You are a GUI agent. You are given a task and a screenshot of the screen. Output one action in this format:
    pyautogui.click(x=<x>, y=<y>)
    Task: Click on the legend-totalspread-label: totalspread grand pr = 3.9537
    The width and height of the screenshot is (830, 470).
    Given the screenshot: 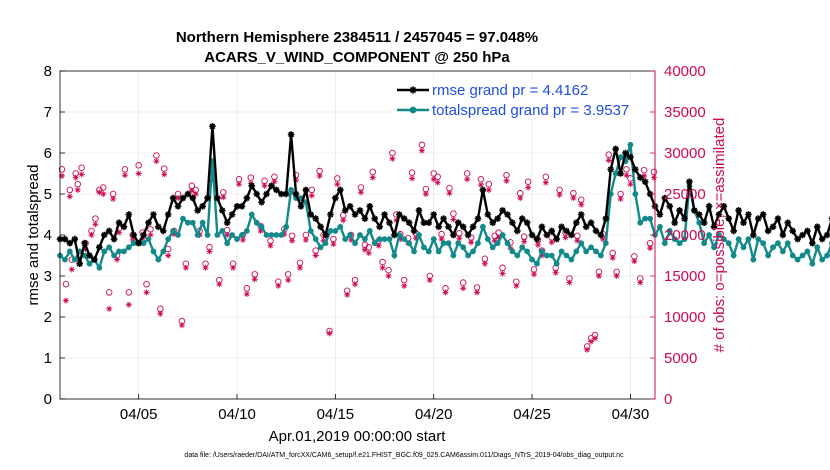 What is the action you would take?
    pyautogui.click(x=530, y=110)
    